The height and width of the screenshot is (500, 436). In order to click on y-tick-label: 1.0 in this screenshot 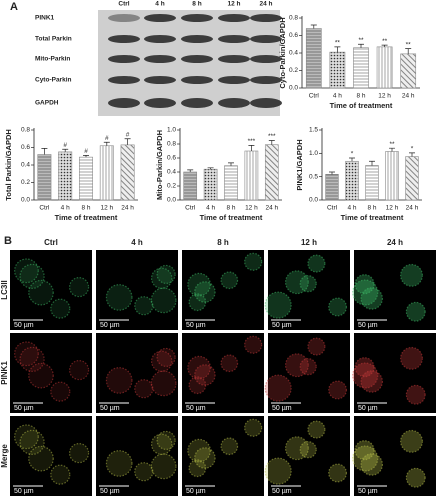, I will do `click(313, 153)`.